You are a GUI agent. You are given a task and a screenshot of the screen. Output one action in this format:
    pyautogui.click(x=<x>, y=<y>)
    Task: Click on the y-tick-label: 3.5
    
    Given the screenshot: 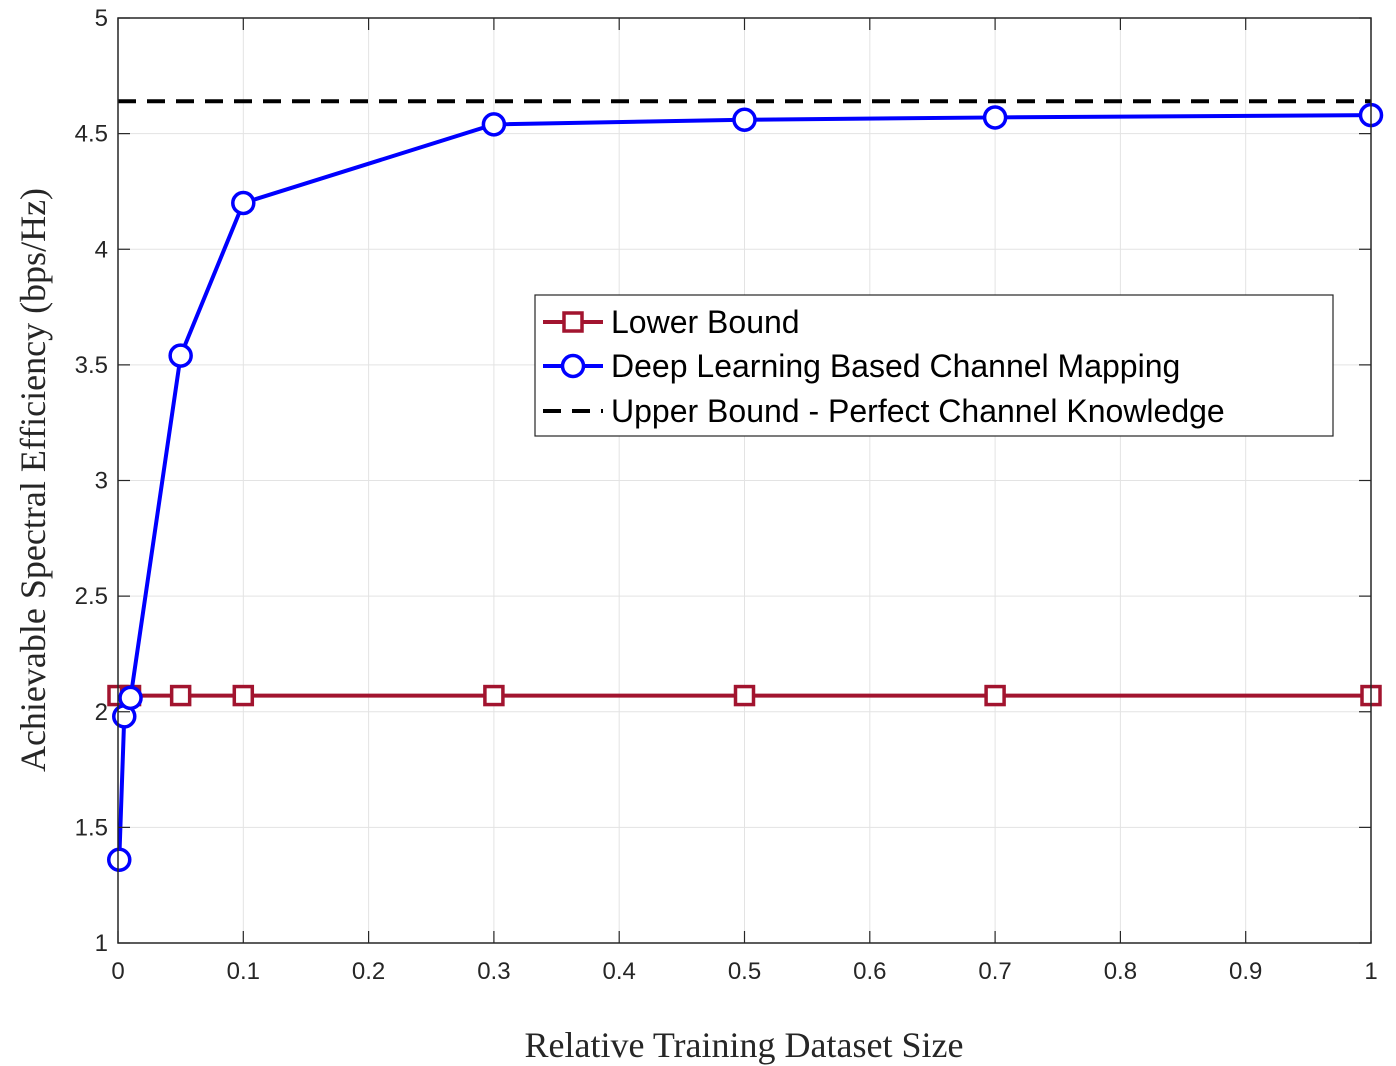 What is the action you would take?
    pyautogui.click(x=91, y=365)
    